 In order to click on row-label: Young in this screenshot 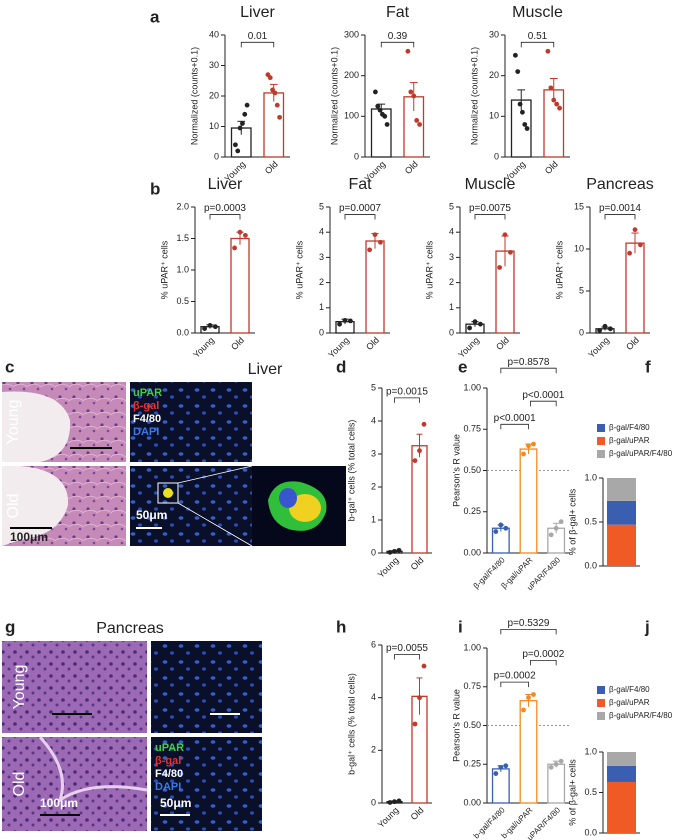, I will do `click(13, 422)`.